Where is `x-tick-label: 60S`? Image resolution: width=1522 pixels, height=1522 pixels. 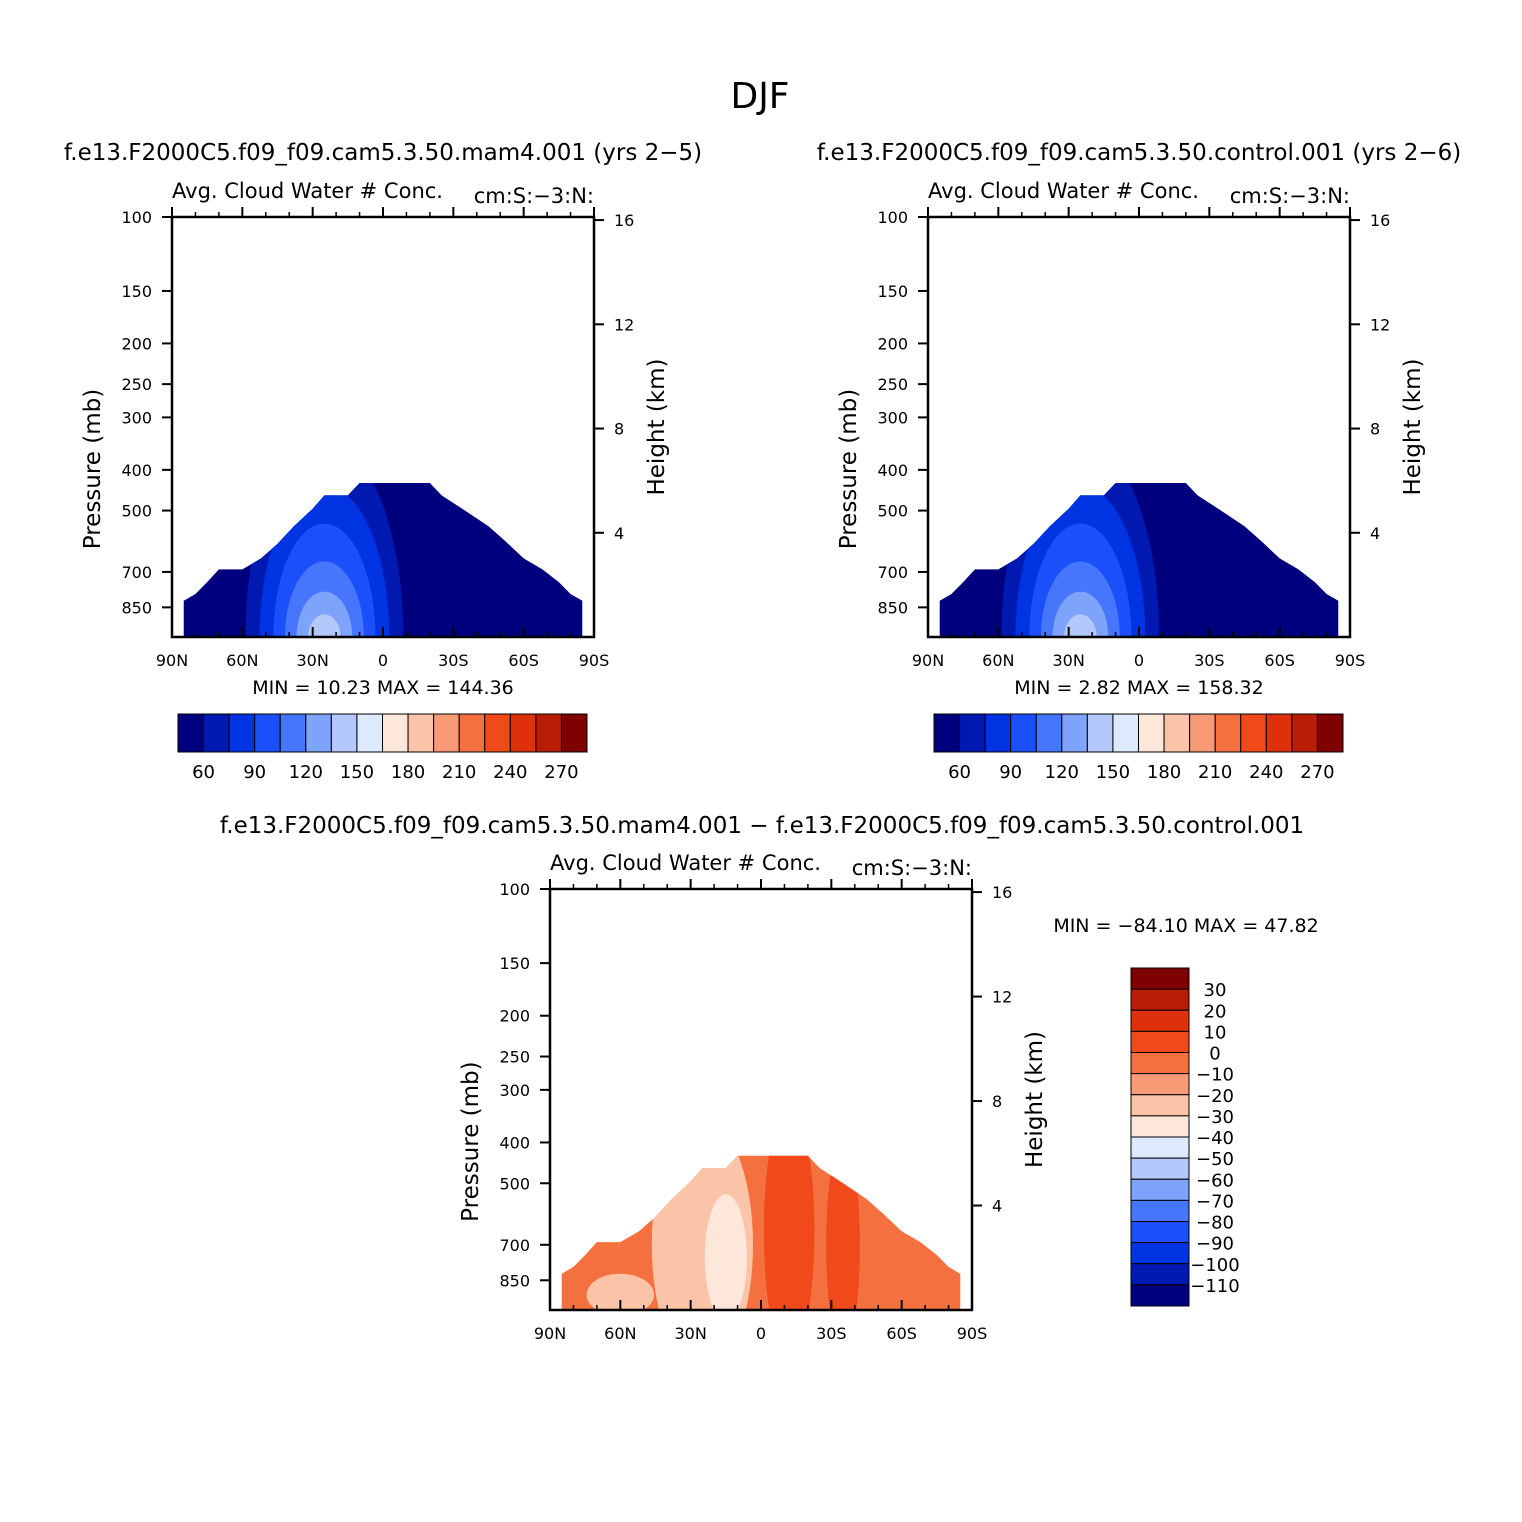
x-tick-label: 60S is located at coordinates (1279, 660).